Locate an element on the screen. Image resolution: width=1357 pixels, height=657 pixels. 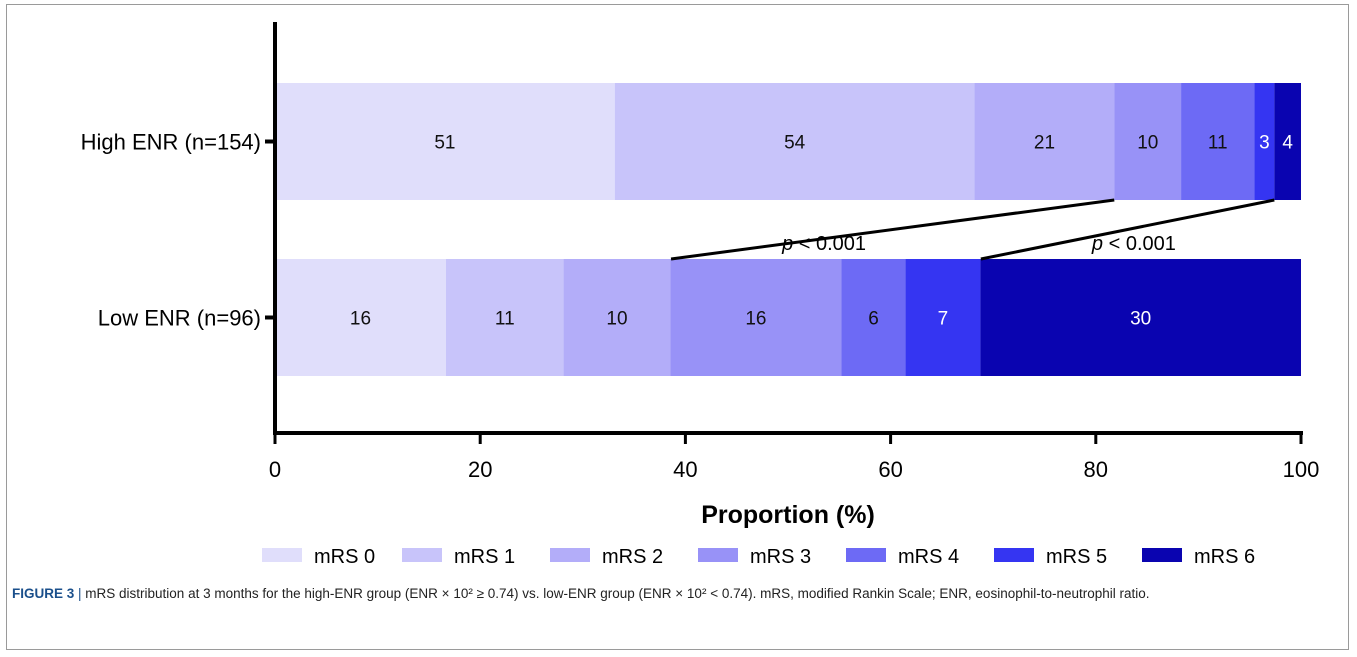
bar-segment-high-mrs4 is located at coordinates (1218, 141).